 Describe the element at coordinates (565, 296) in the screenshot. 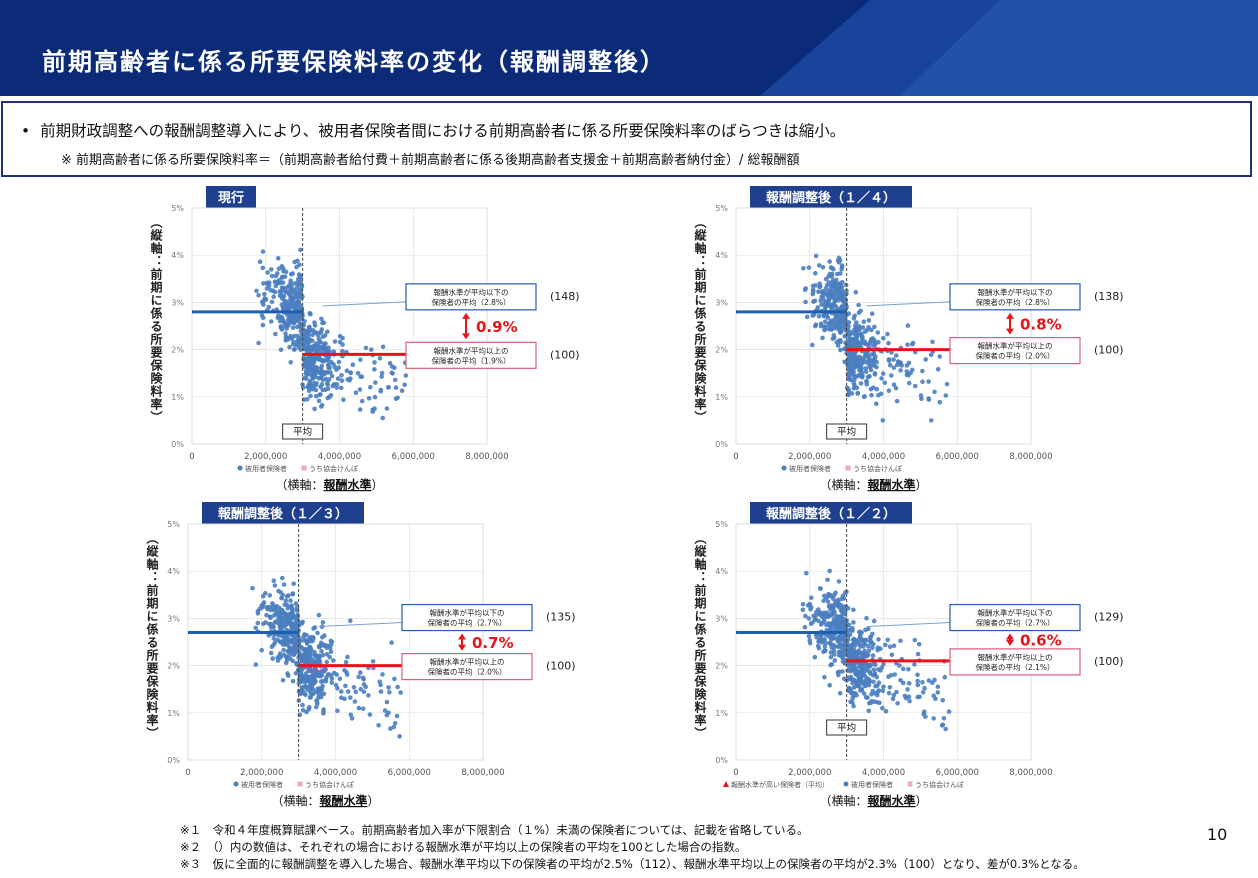

I see `low-group-index: (148)` at that location.